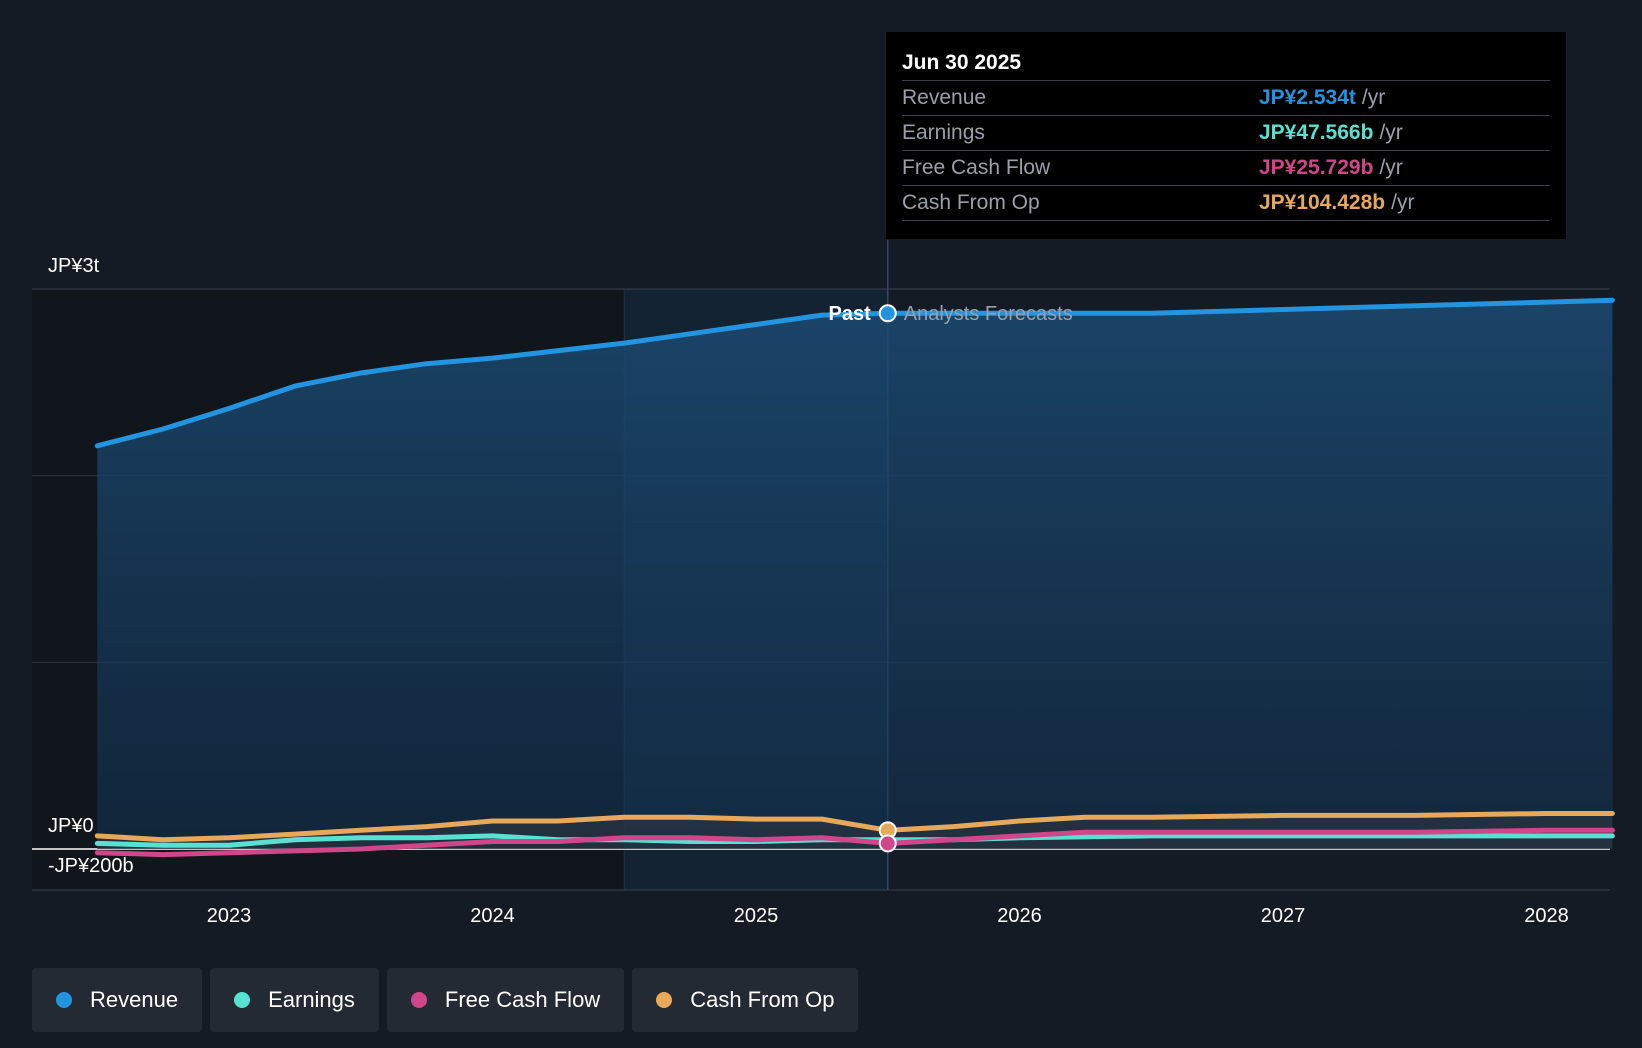 The width and height of the screenshot is (1642, 1048). Describe the element at coordinates (1019, 916) in the screenshot. I see `x-tick-label: 2026` at that location.